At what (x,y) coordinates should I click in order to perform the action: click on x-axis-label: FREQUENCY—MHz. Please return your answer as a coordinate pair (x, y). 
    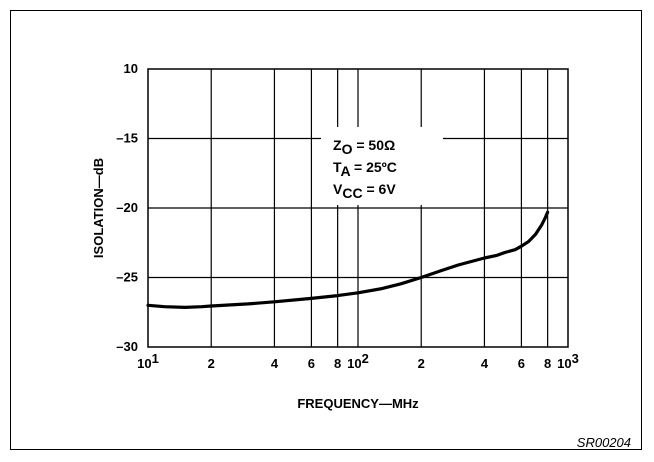
    Looking at the image, I should click on (358, 403).